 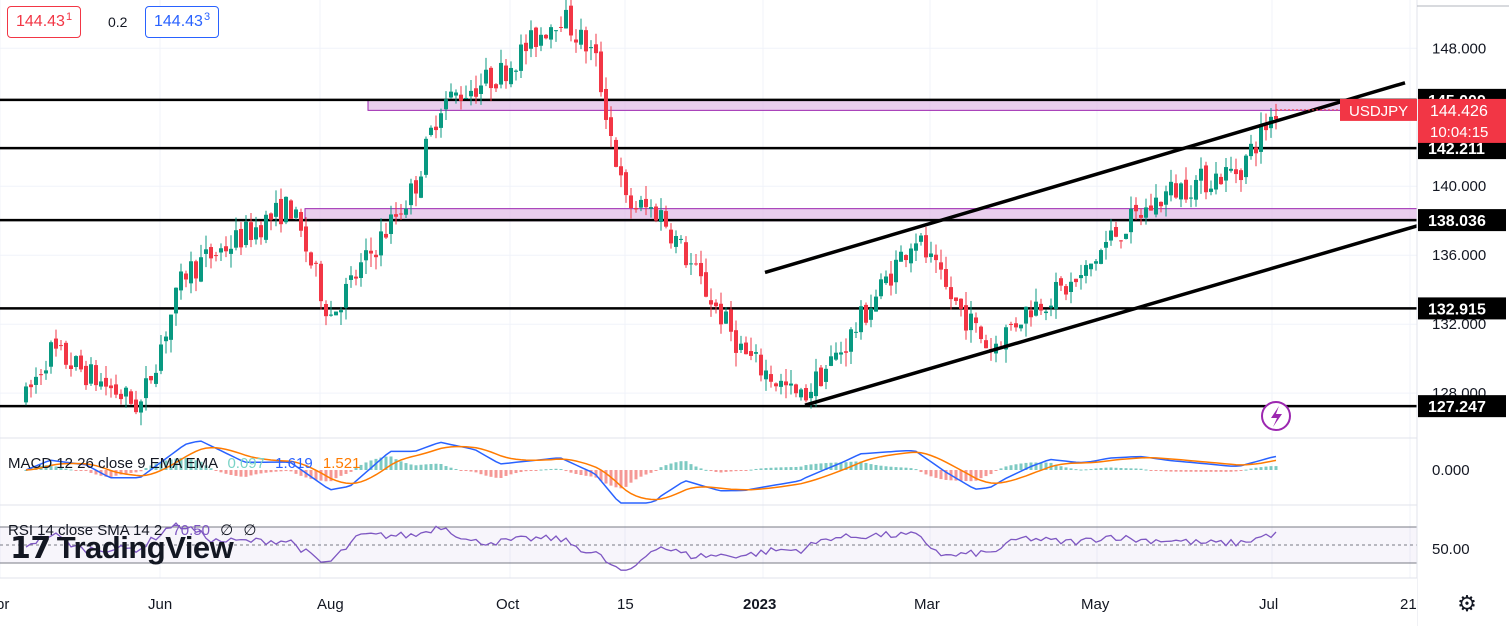 I want to click on level-price-label-bg, so click(x=1462, y=406).